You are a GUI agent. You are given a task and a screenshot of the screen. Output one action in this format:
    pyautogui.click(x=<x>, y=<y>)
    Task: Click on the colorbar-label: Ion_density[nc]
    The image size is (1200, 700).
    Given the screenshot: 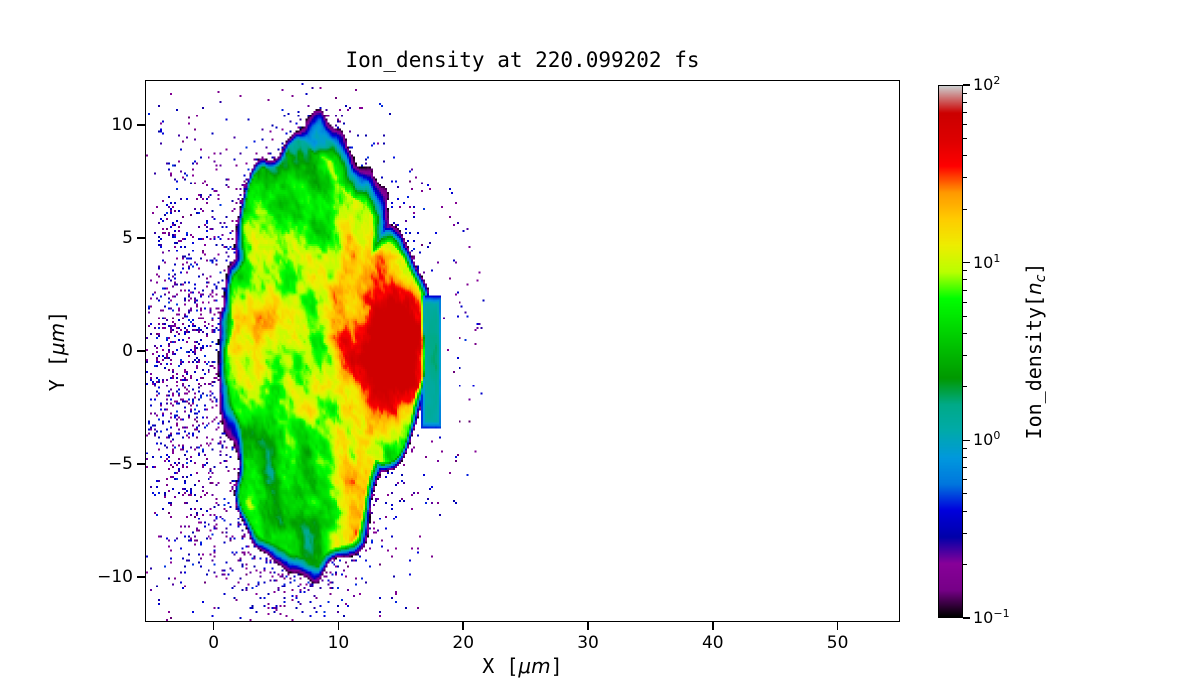 What is the action you would take?
    pyautogui.click(x=1035, y=351)
    